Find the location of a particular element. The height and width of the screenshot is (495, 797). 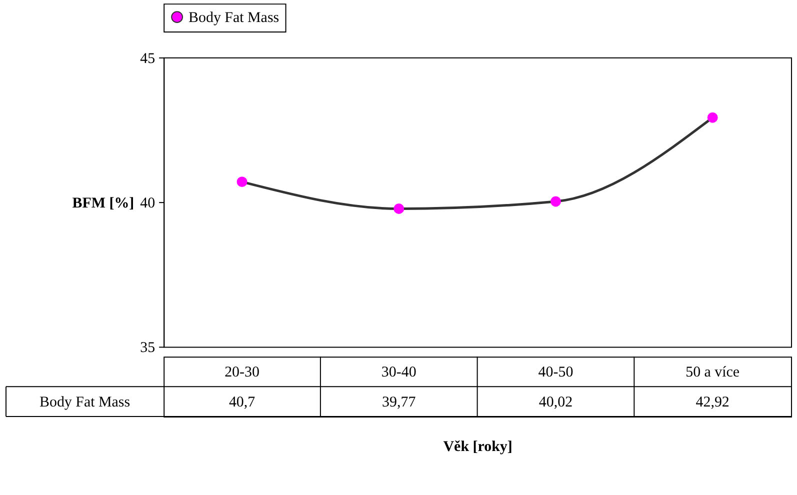

y-axis-title: BFM [%] is located at coordinates (103, 204).